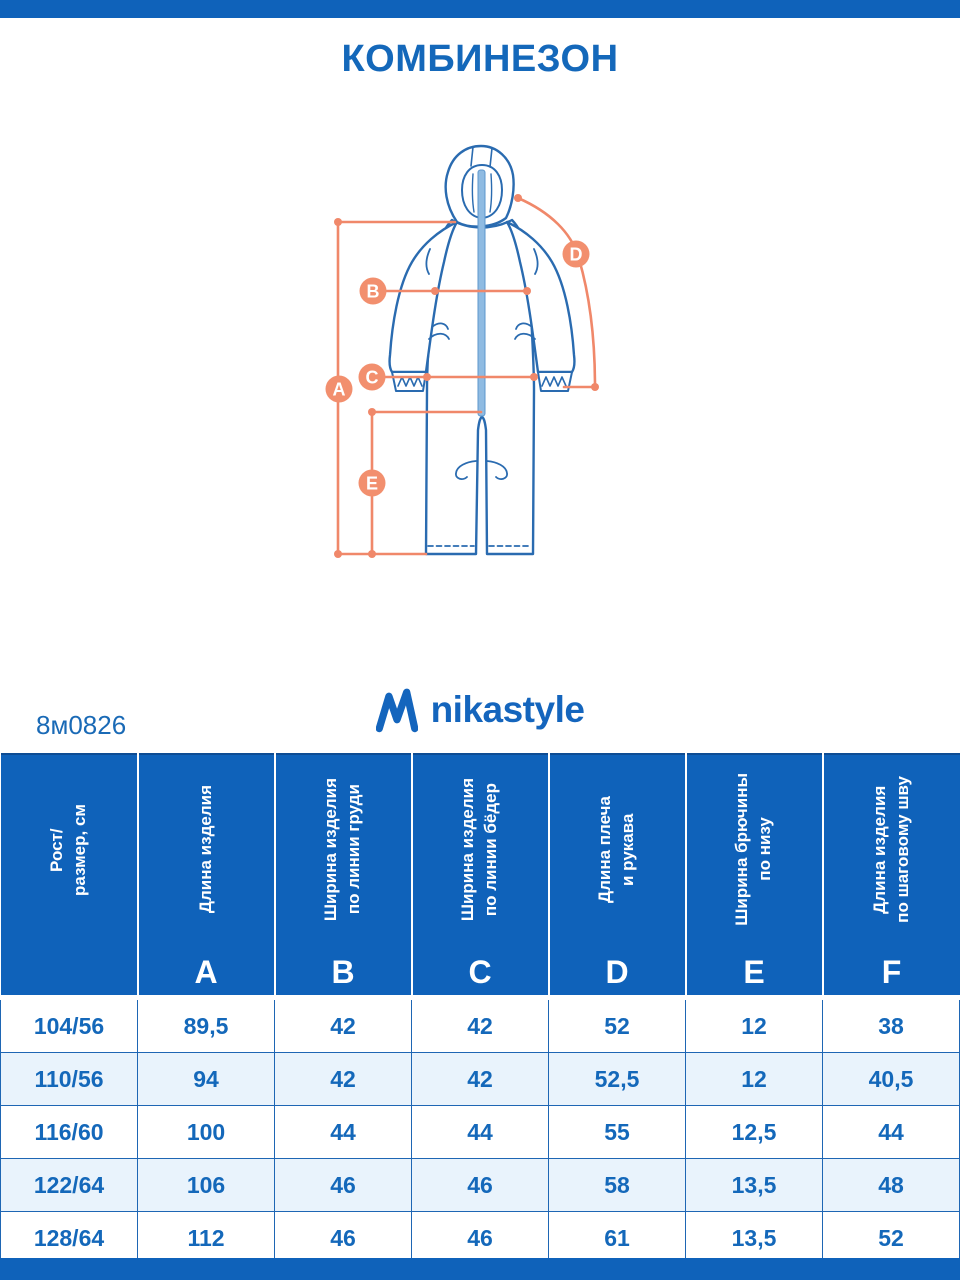 The width and height of the screenshot is (960, 1280). I want to click on table-row: 128/64 112 46 46 61 13,5 52, so click(480, 1238).